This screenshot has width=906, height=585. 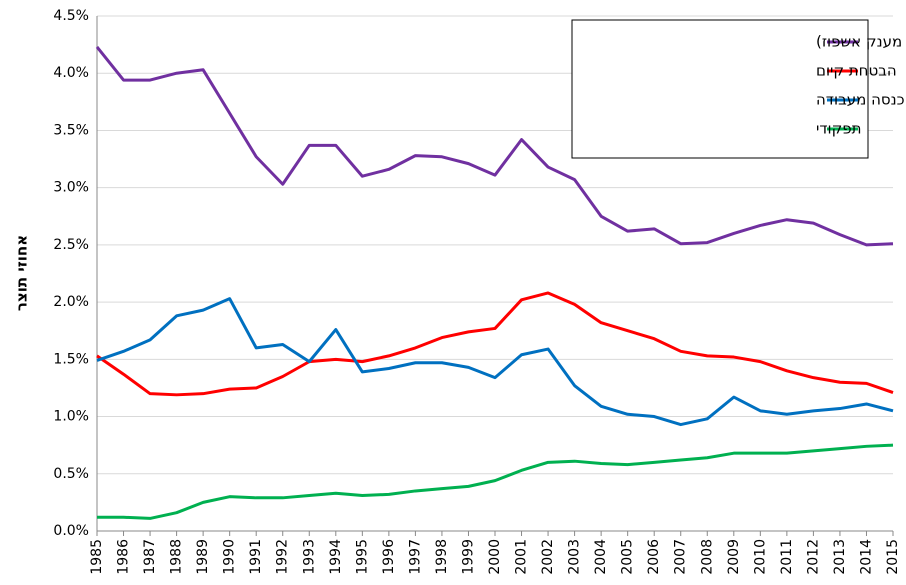 I want to click on x-tick-label: 2010, so click(x=760, y=557).